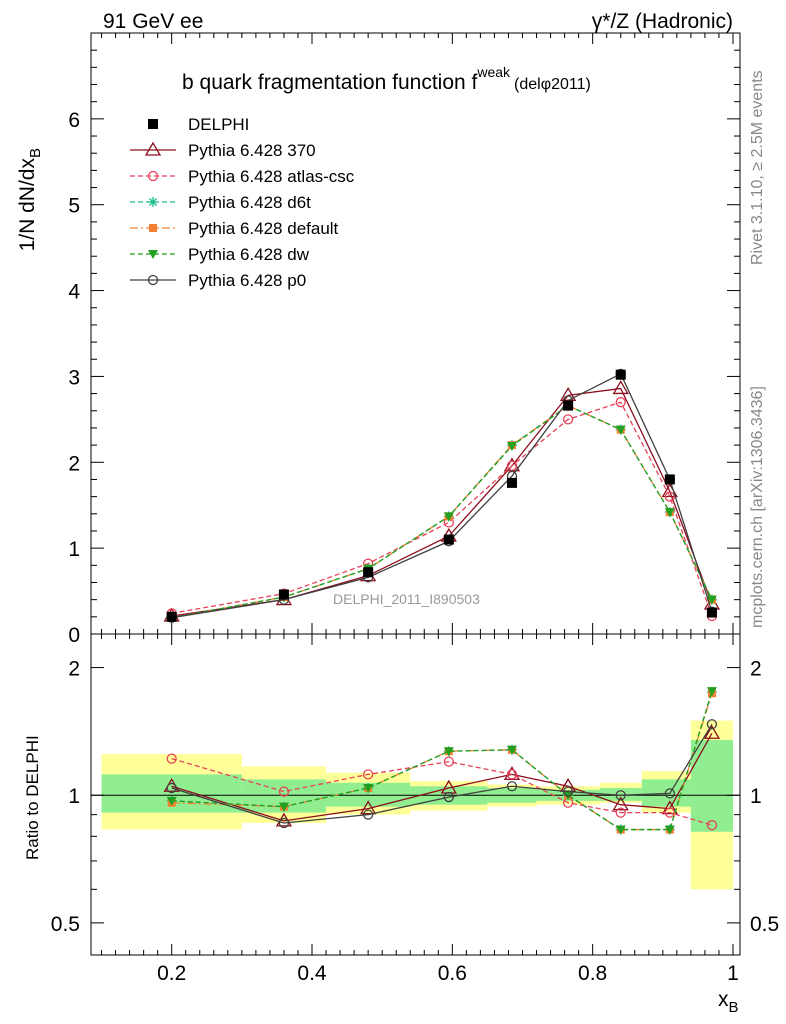 The height and width of the screenshot is (1024, 786). Describe the element at coordinates (764, 924) in the screenshot. I see `y-tick-label-ratio-right: 0.5` at that location.